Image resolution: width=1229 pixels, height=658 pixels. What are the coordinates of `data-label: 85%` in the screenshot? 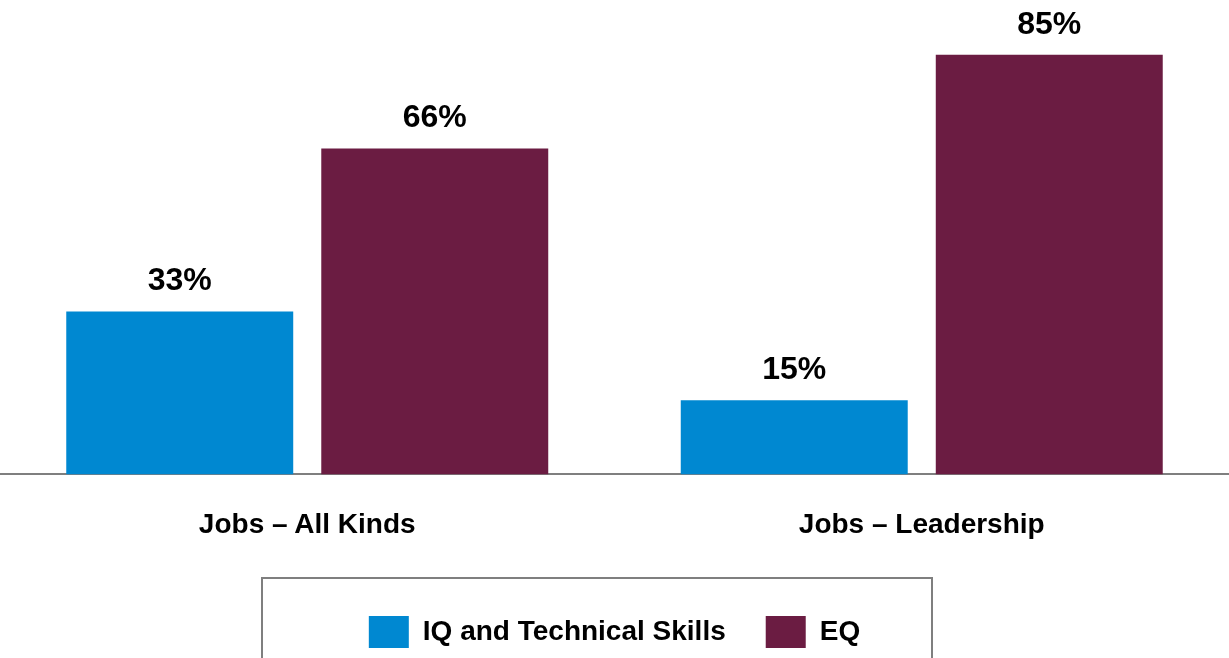 It's located at (1049, 22).